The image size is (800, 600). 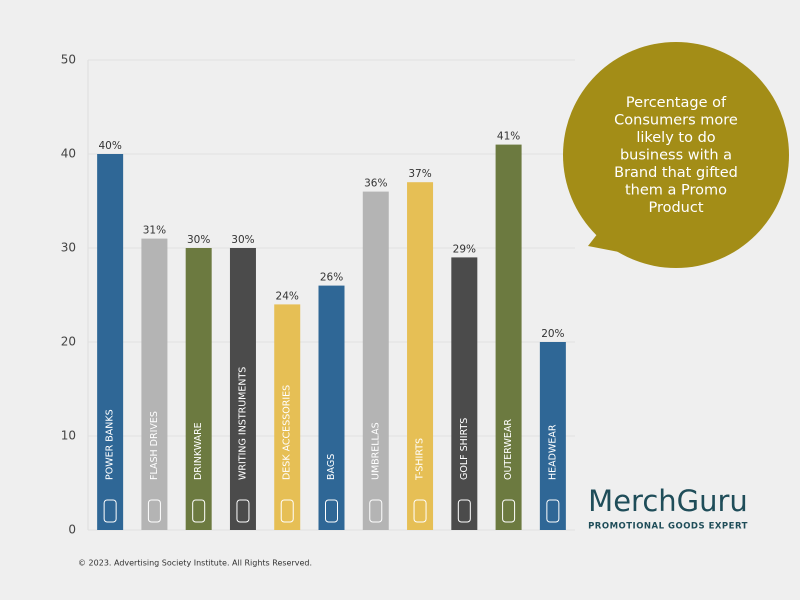 I want to click on value-label: 29%, so click(x=464, y=249).